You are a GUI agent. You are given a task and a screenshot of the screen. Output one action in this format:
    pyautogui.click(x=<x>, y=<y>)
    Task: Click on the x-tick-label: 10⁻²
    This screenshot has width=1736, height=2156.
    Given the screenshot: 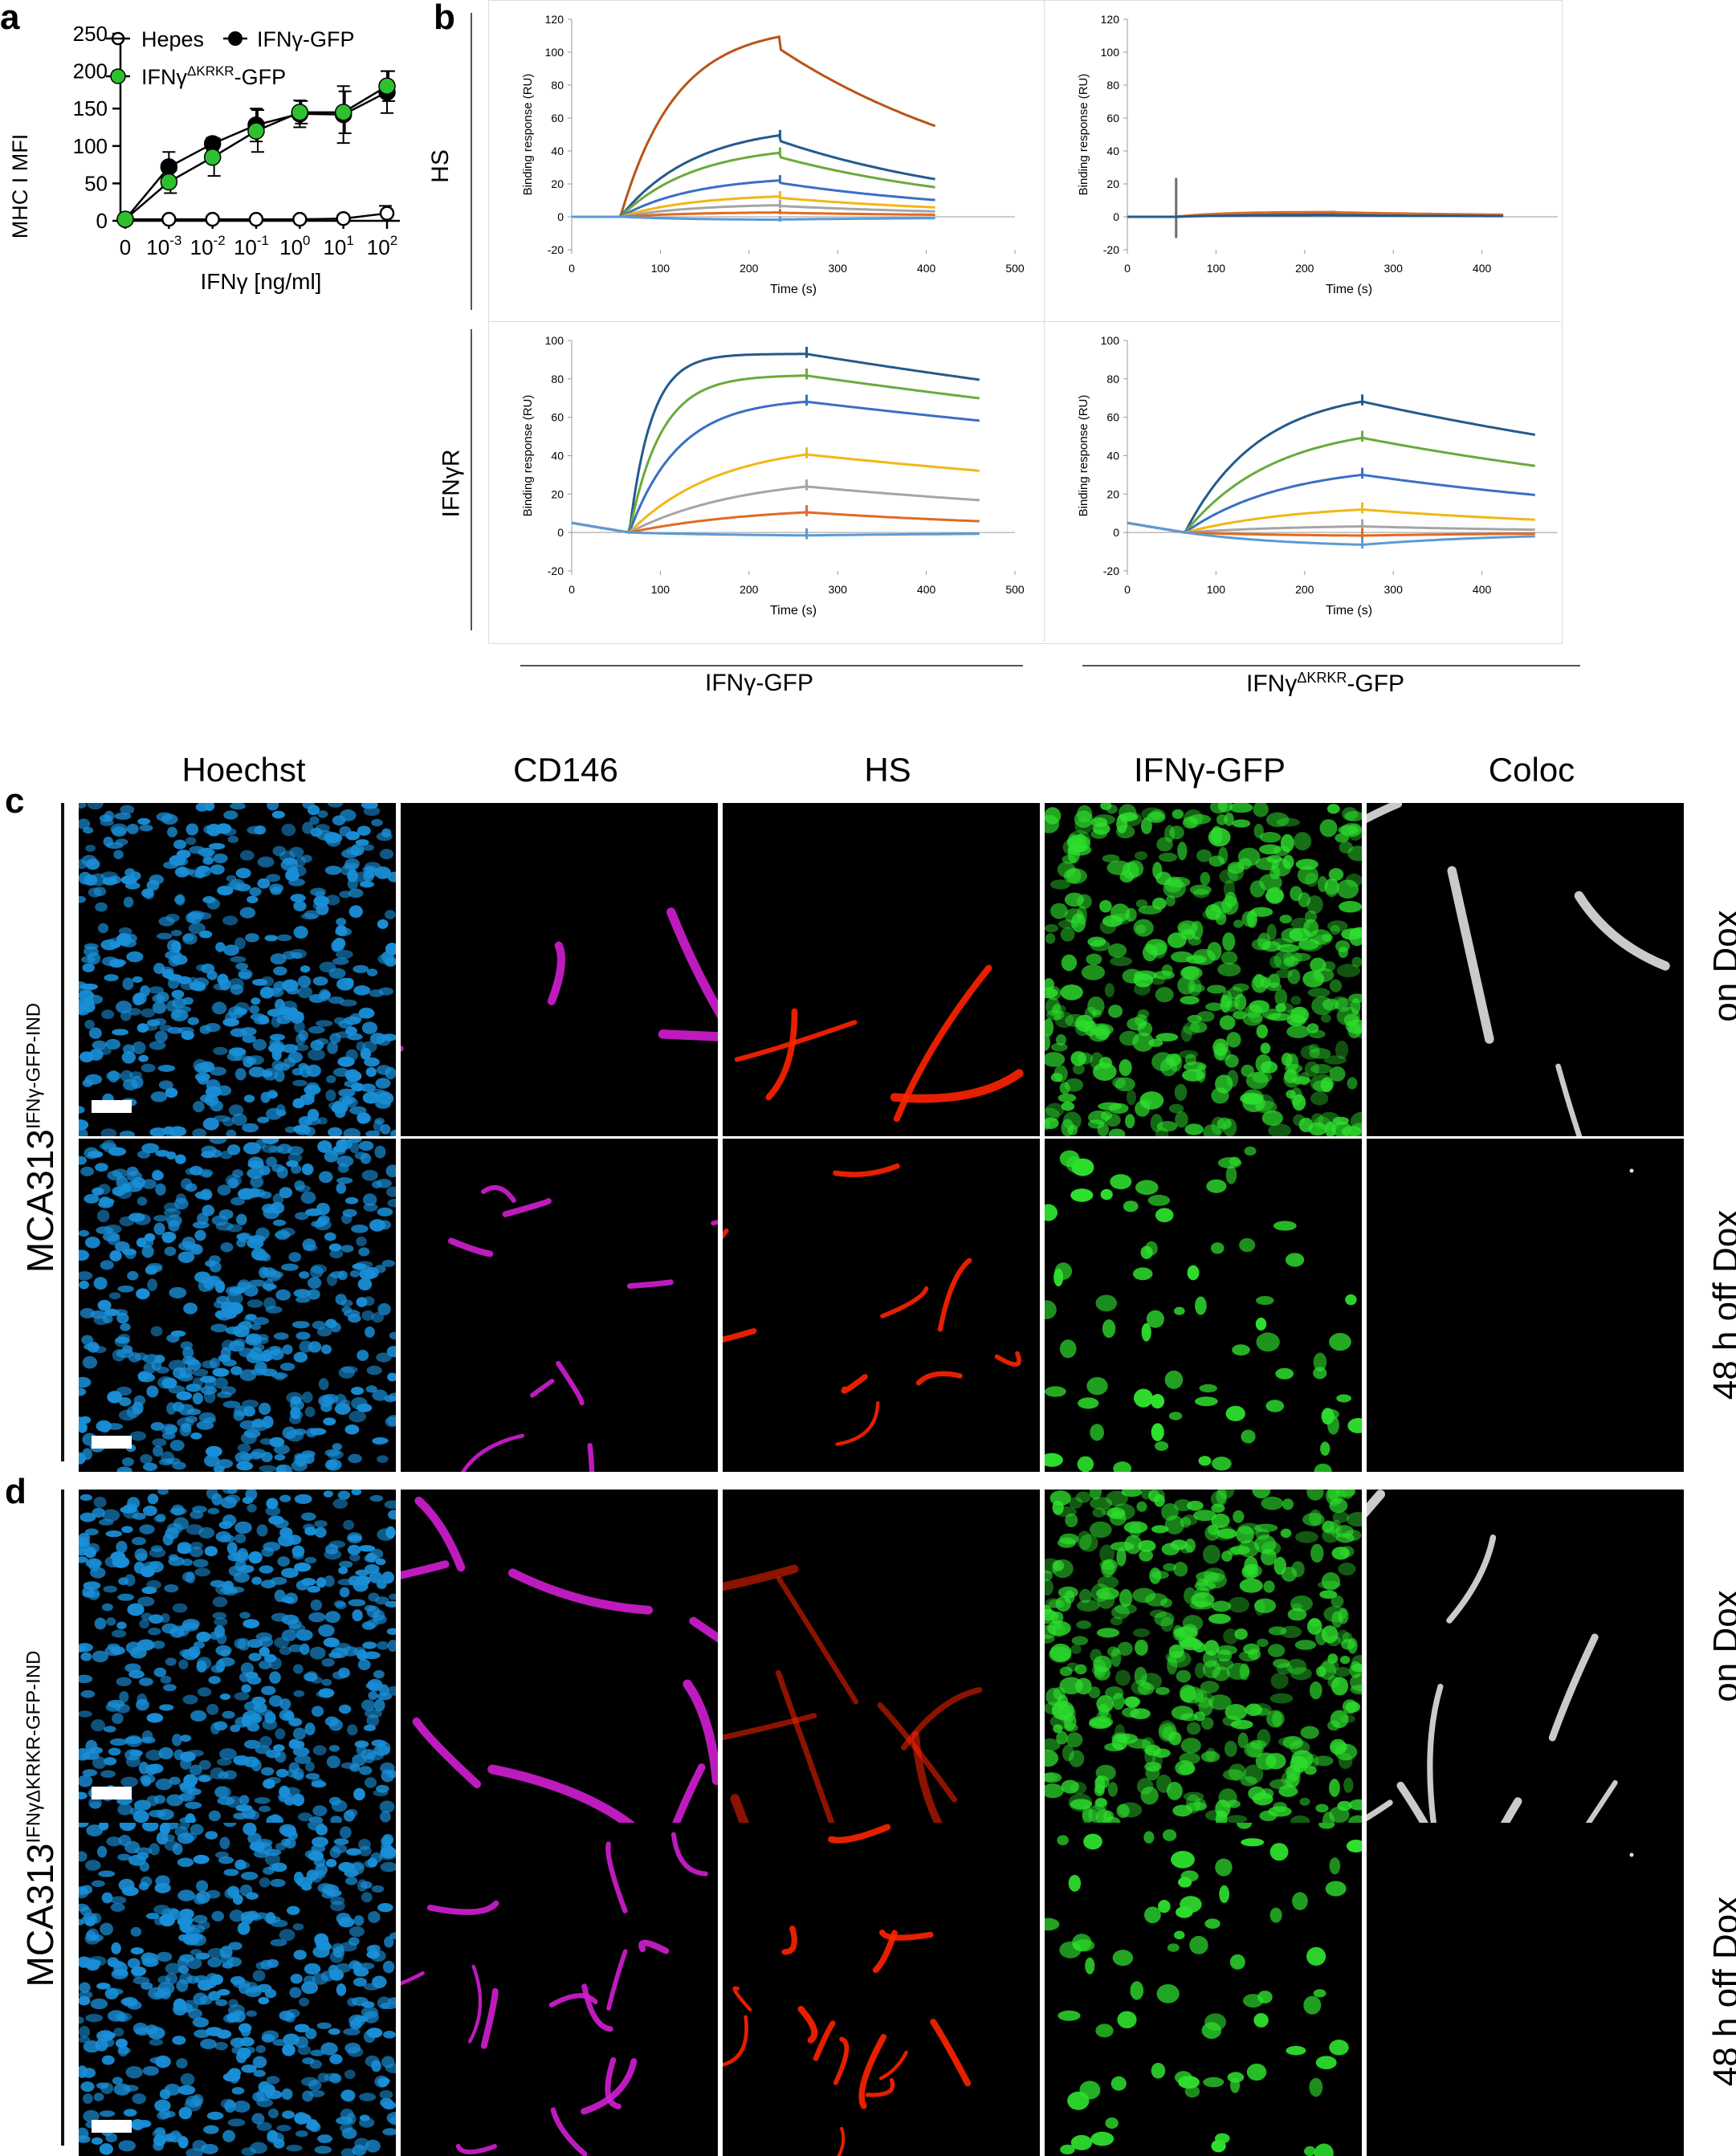 What is the action you would take?
    pyautogui.click(x=208, y=246)
    